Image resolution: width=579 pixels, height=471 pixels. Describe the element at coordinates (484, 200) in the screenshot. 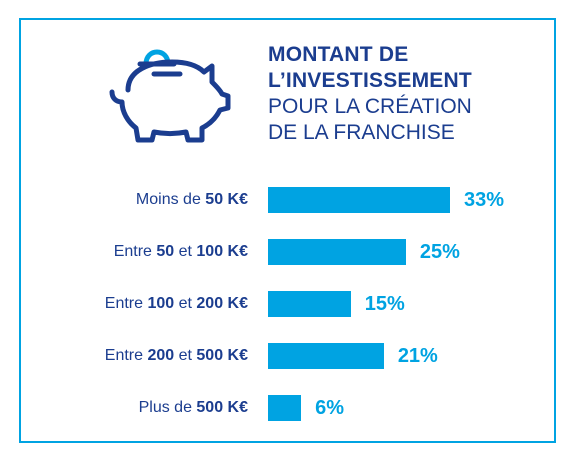

I see `value-label: 33%` at that location.